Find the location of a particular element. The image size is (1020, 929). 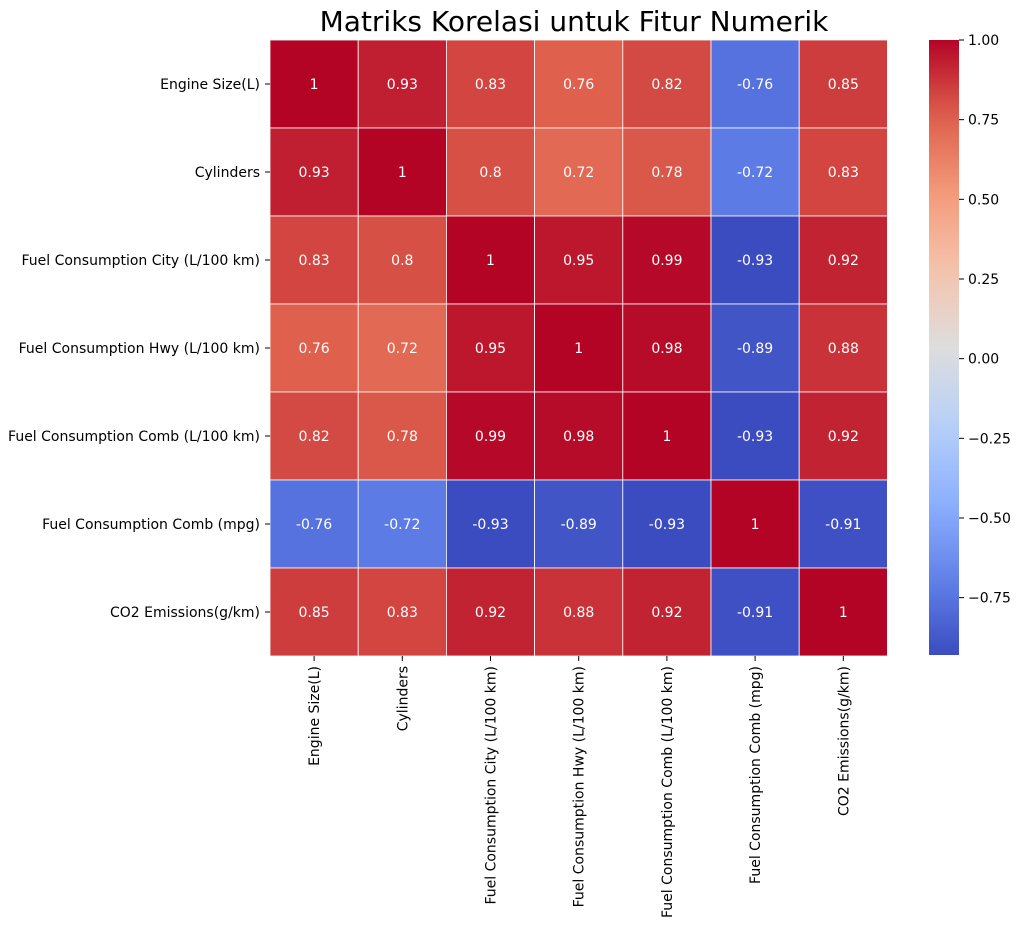

cell-value-label: 0.8 is located at coordinates (402, 261).